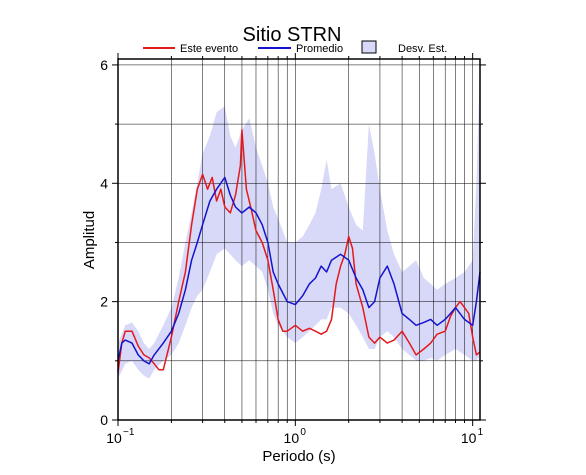 The width and height of the screenshot is (586, 475). What do you see at coordinates (104, 183) in the screenshot?
I see `y-tick-label: 4` at bounding box center [104, 183].